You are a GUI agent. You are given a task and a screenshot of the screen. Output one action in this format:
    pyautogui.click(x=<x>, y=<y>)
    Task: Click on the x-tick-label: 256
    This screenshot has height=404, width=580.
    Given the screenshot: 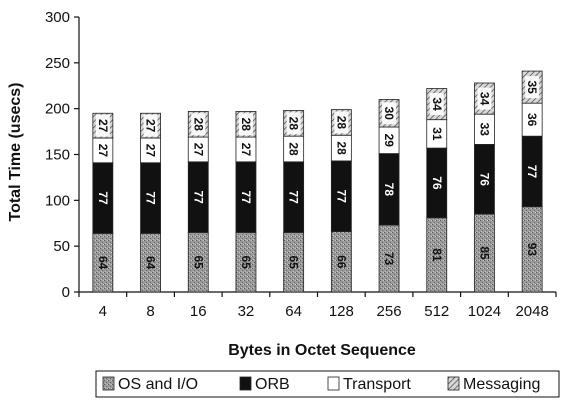 What is the action you would take?
    pyautogui.click(x=389, y=311)
    